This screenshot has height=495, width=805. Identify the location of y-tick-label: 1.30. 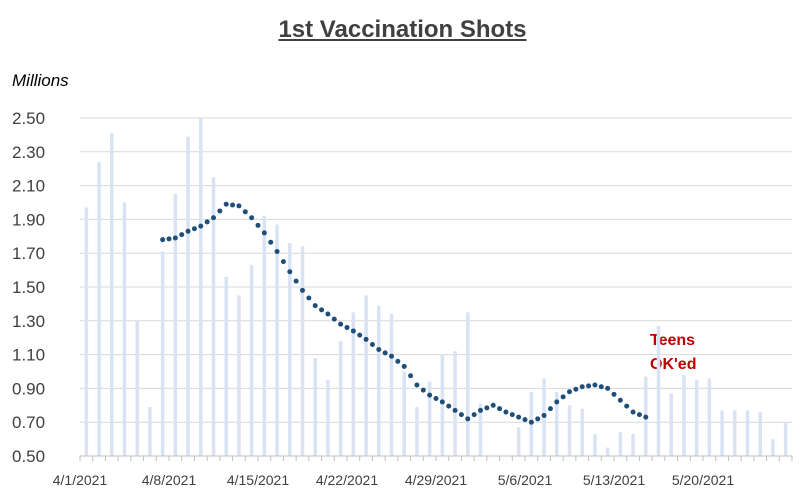
(28, 321).